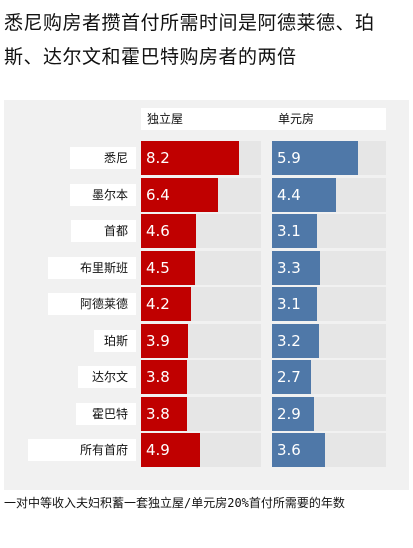  What do you see at coordinates (168, 231) in the screenshot?
I see `bar-house: 4.6` at bounding box center [168, 231].